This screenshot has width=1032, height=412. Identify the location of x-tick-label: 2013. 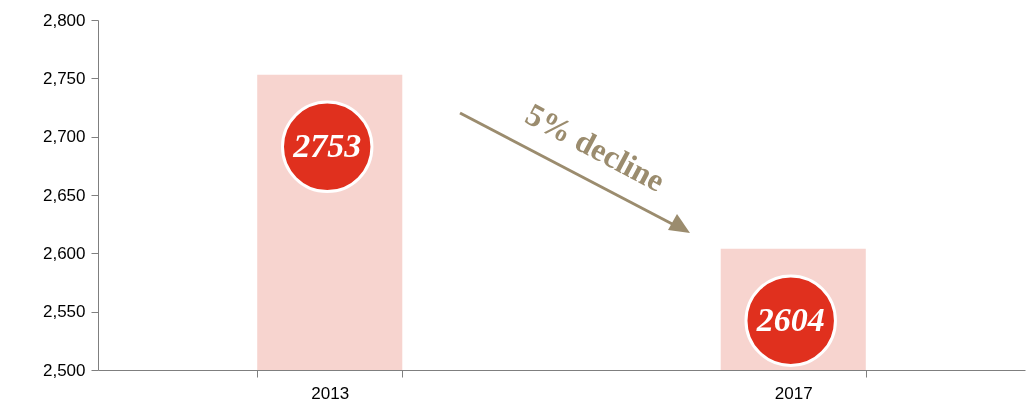
(330, 393).